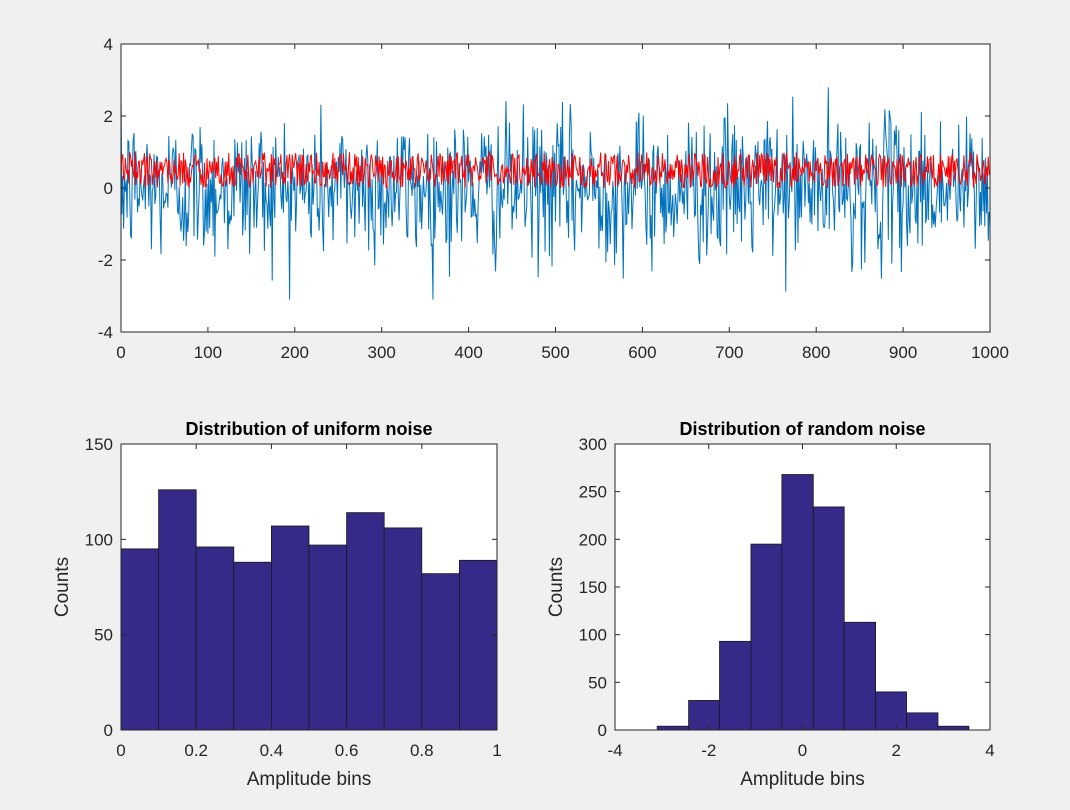 The height and width of the screenshot is (810, 1070). What do you see at coordinates (903, 352) in the screenshot?
I see `x-tick-label: 900` at bounding box center [903, 352].